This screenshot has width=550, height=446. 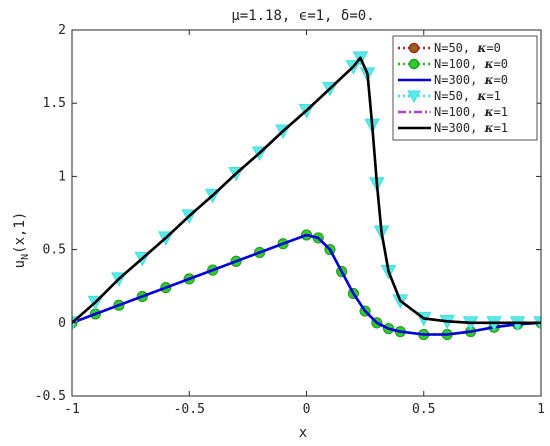 What do you see at coordinates (189, 409) in the screenshot?
I see `x-tick-label: -0.5` at bounding box center [189, 409].